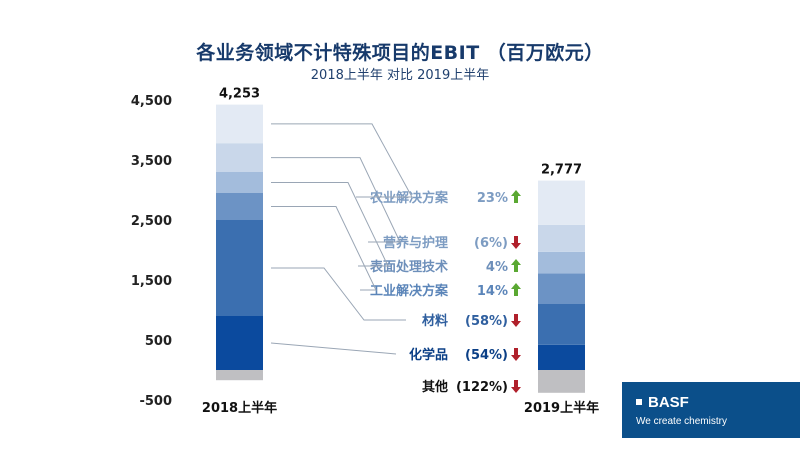  Describe the element at coordinates (491, 243) in the screenshot. I see `legend-change: (6%)` at that location.